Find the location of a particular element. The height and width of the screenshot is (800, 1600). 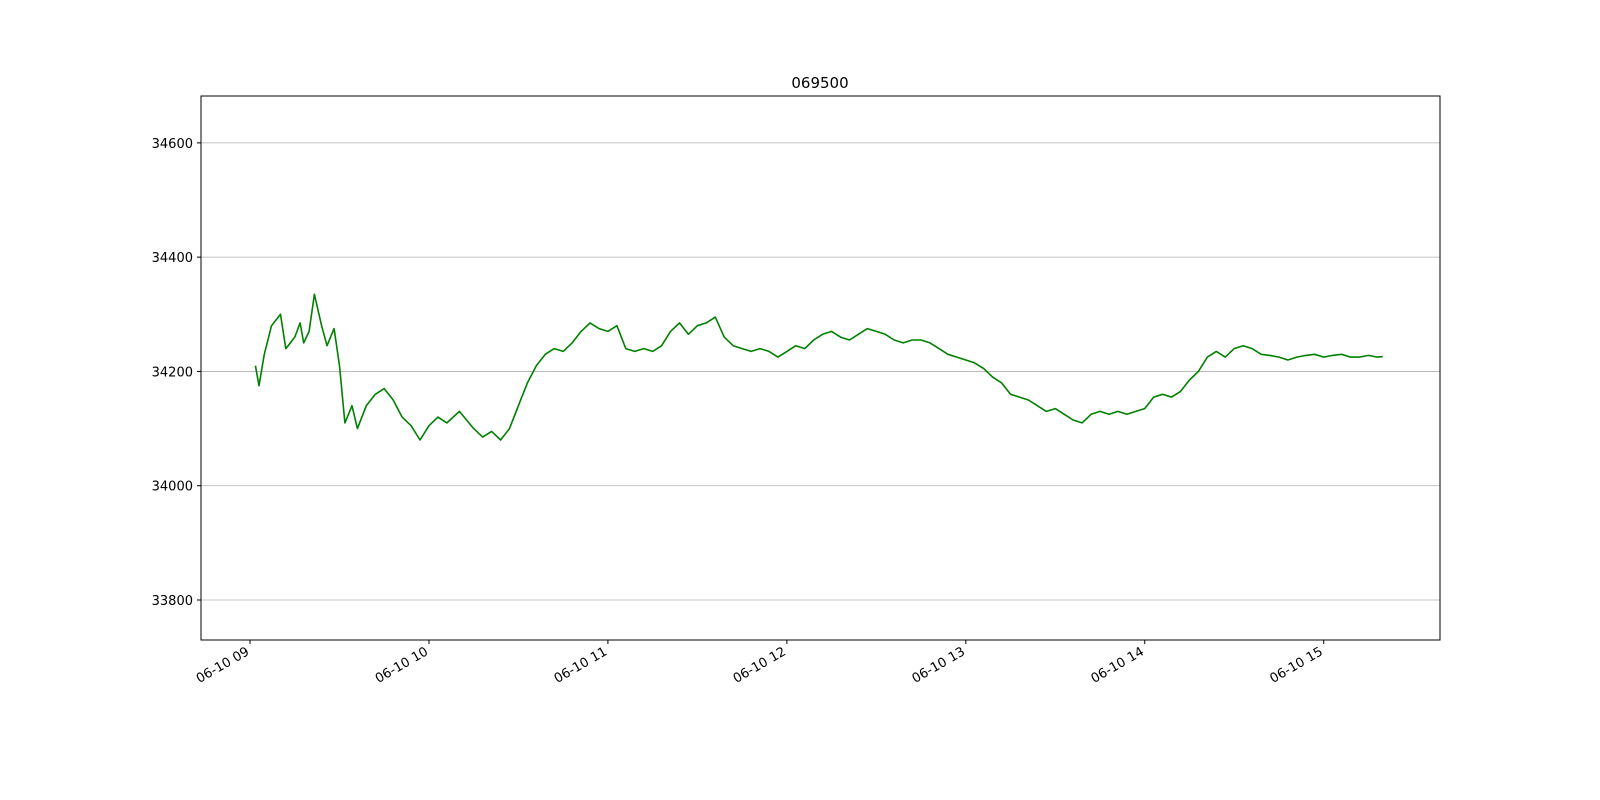

y-tick-label: 34600 is located at coordinates (172, 144).